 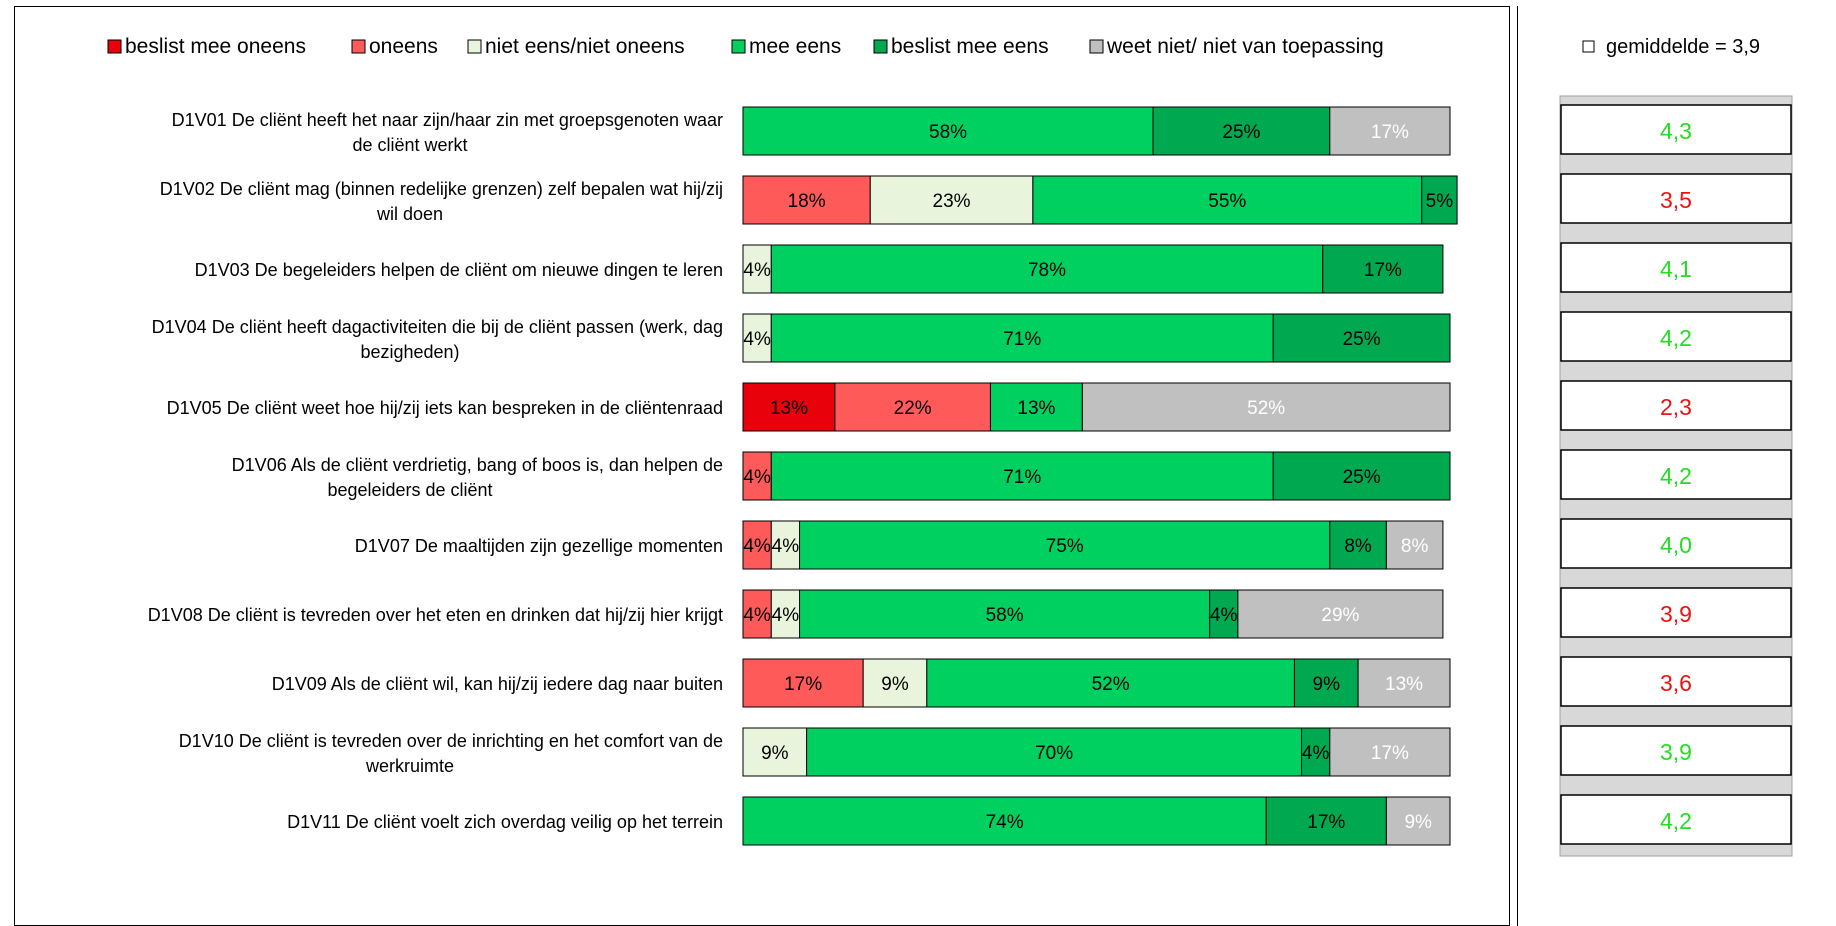 I want to click on bar-data-label: 8%, so click(x=1358, y=546).